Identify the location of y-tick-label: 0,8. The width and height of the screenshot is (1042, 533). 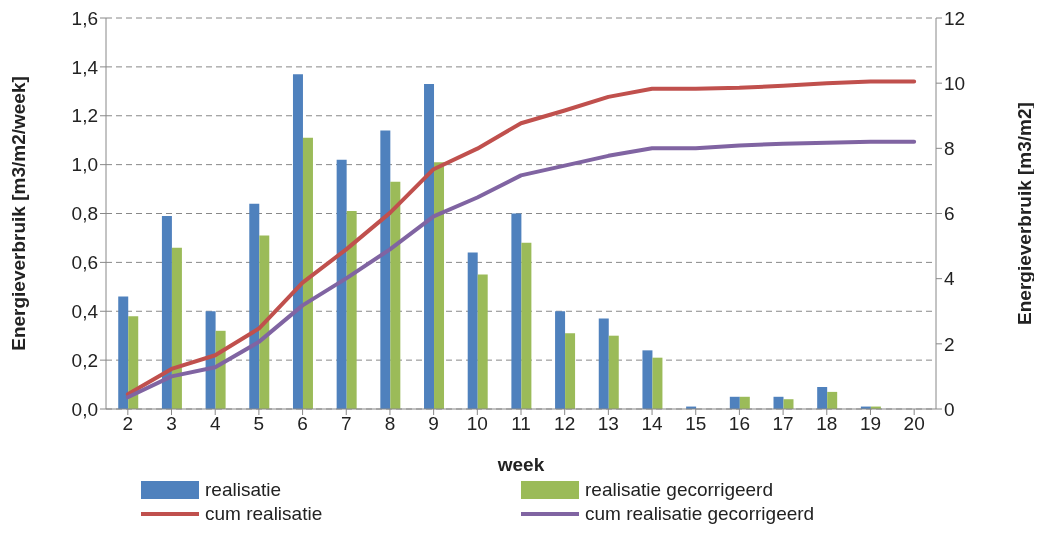
(84, 214).